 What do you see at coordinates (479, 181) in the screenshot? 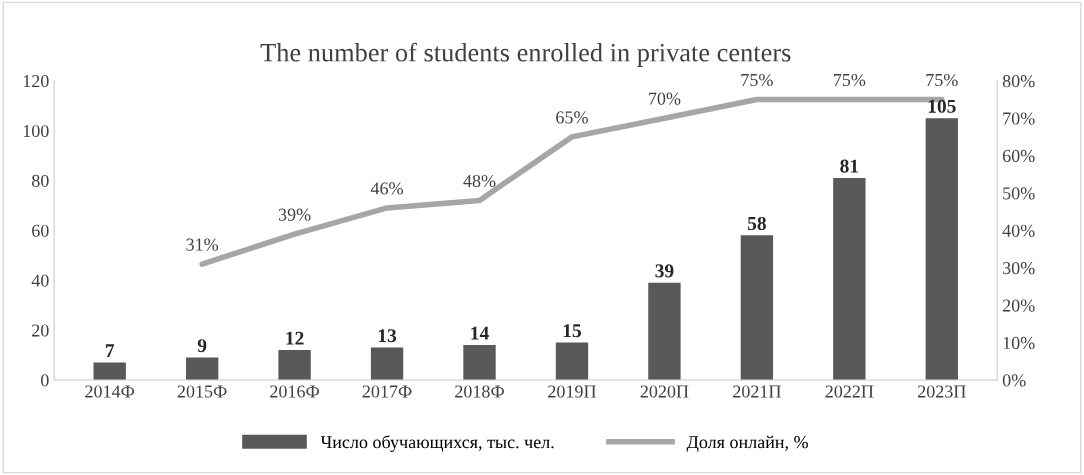
I see `data-label: 48%` at bounding box center [479, 181].